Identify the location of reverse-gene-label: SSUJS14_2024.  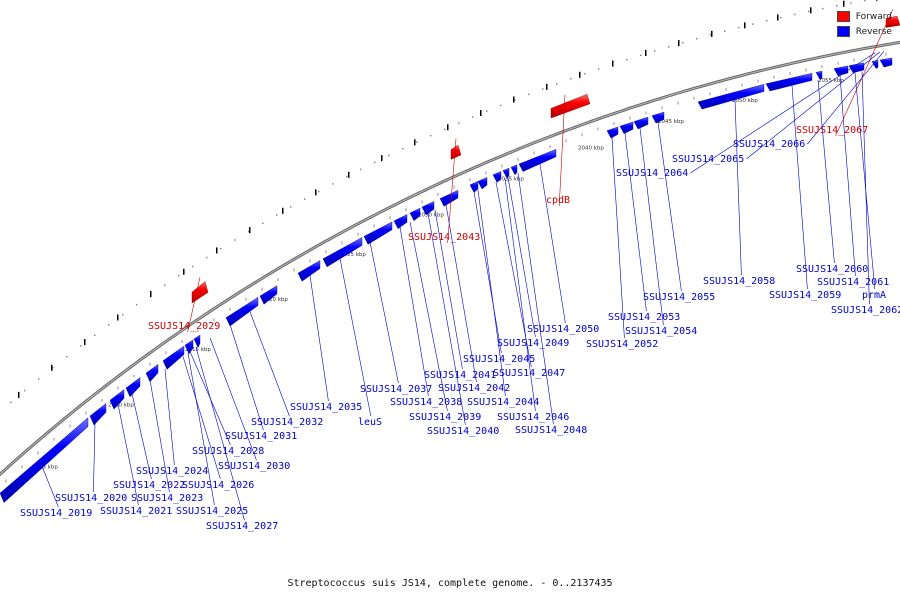
(172, 471).